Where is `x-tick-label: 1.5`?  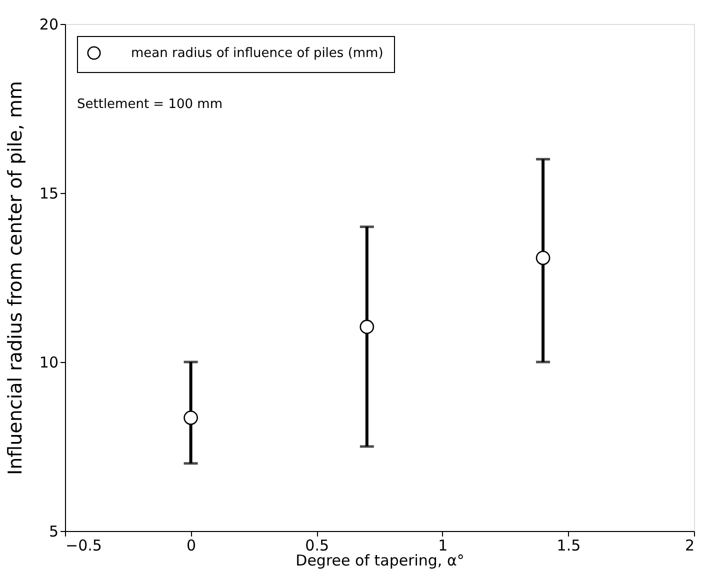 x-tick-label: 1.5 is located at coordinates (568, 545).